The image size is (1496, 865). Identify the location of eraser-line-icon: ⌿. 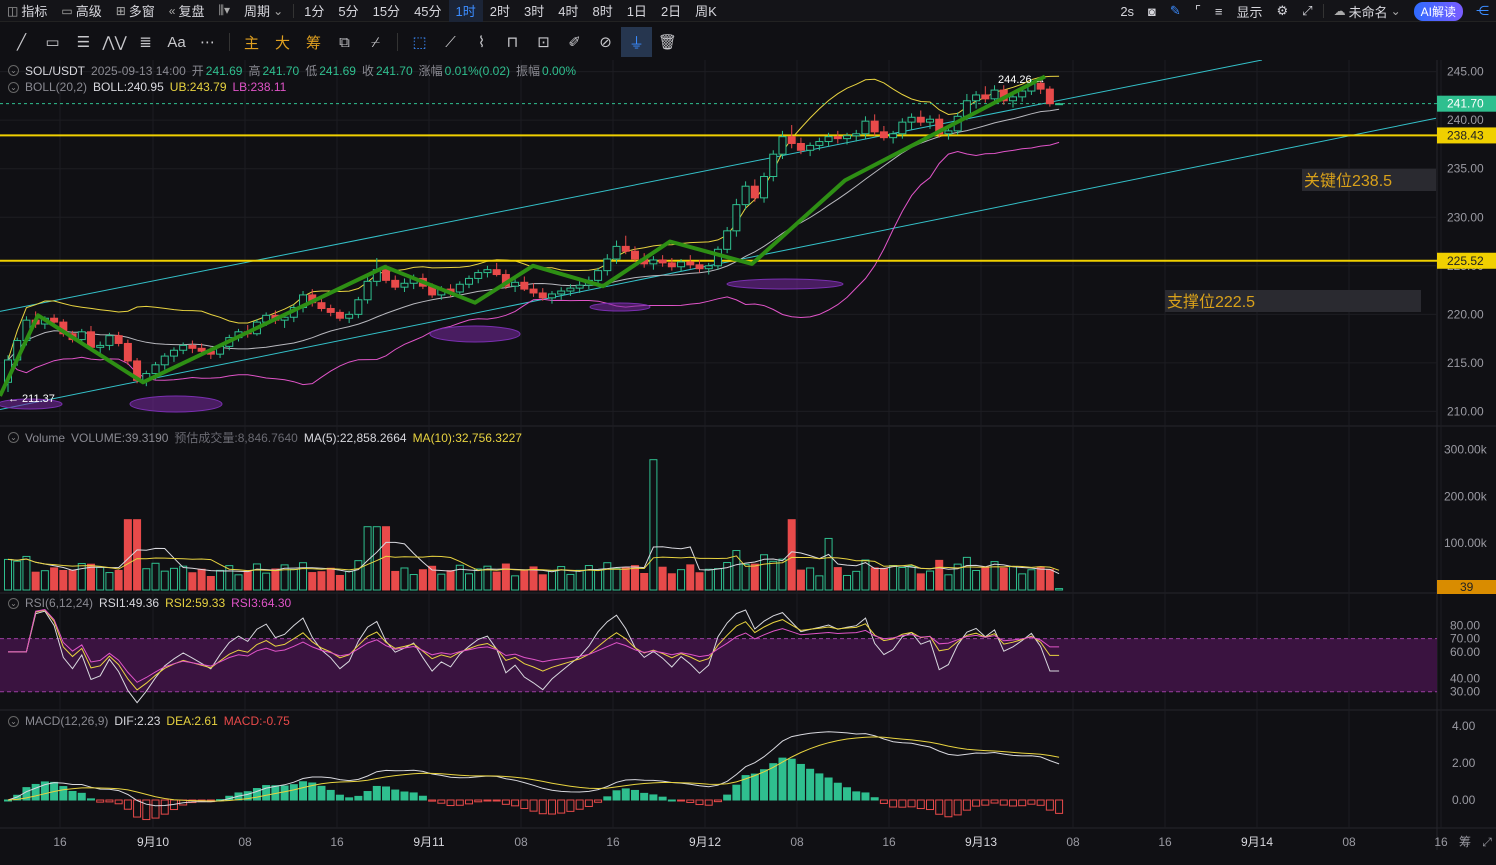
(375, 42).